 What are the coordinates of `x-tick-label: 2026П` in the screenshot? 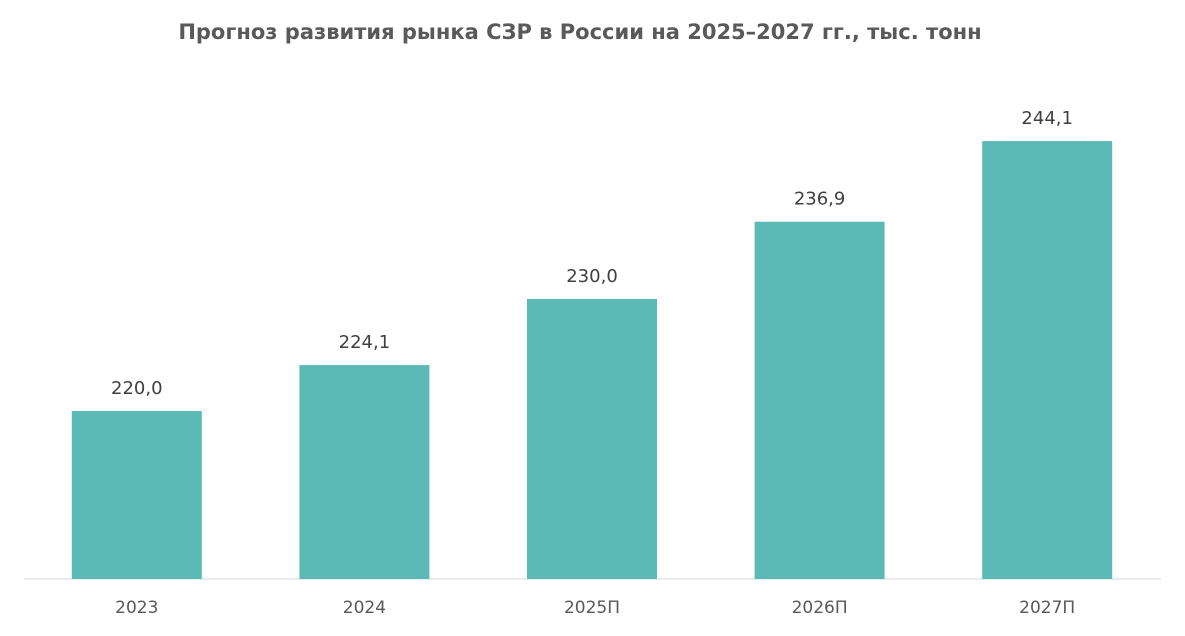 It's located at (820, 608).